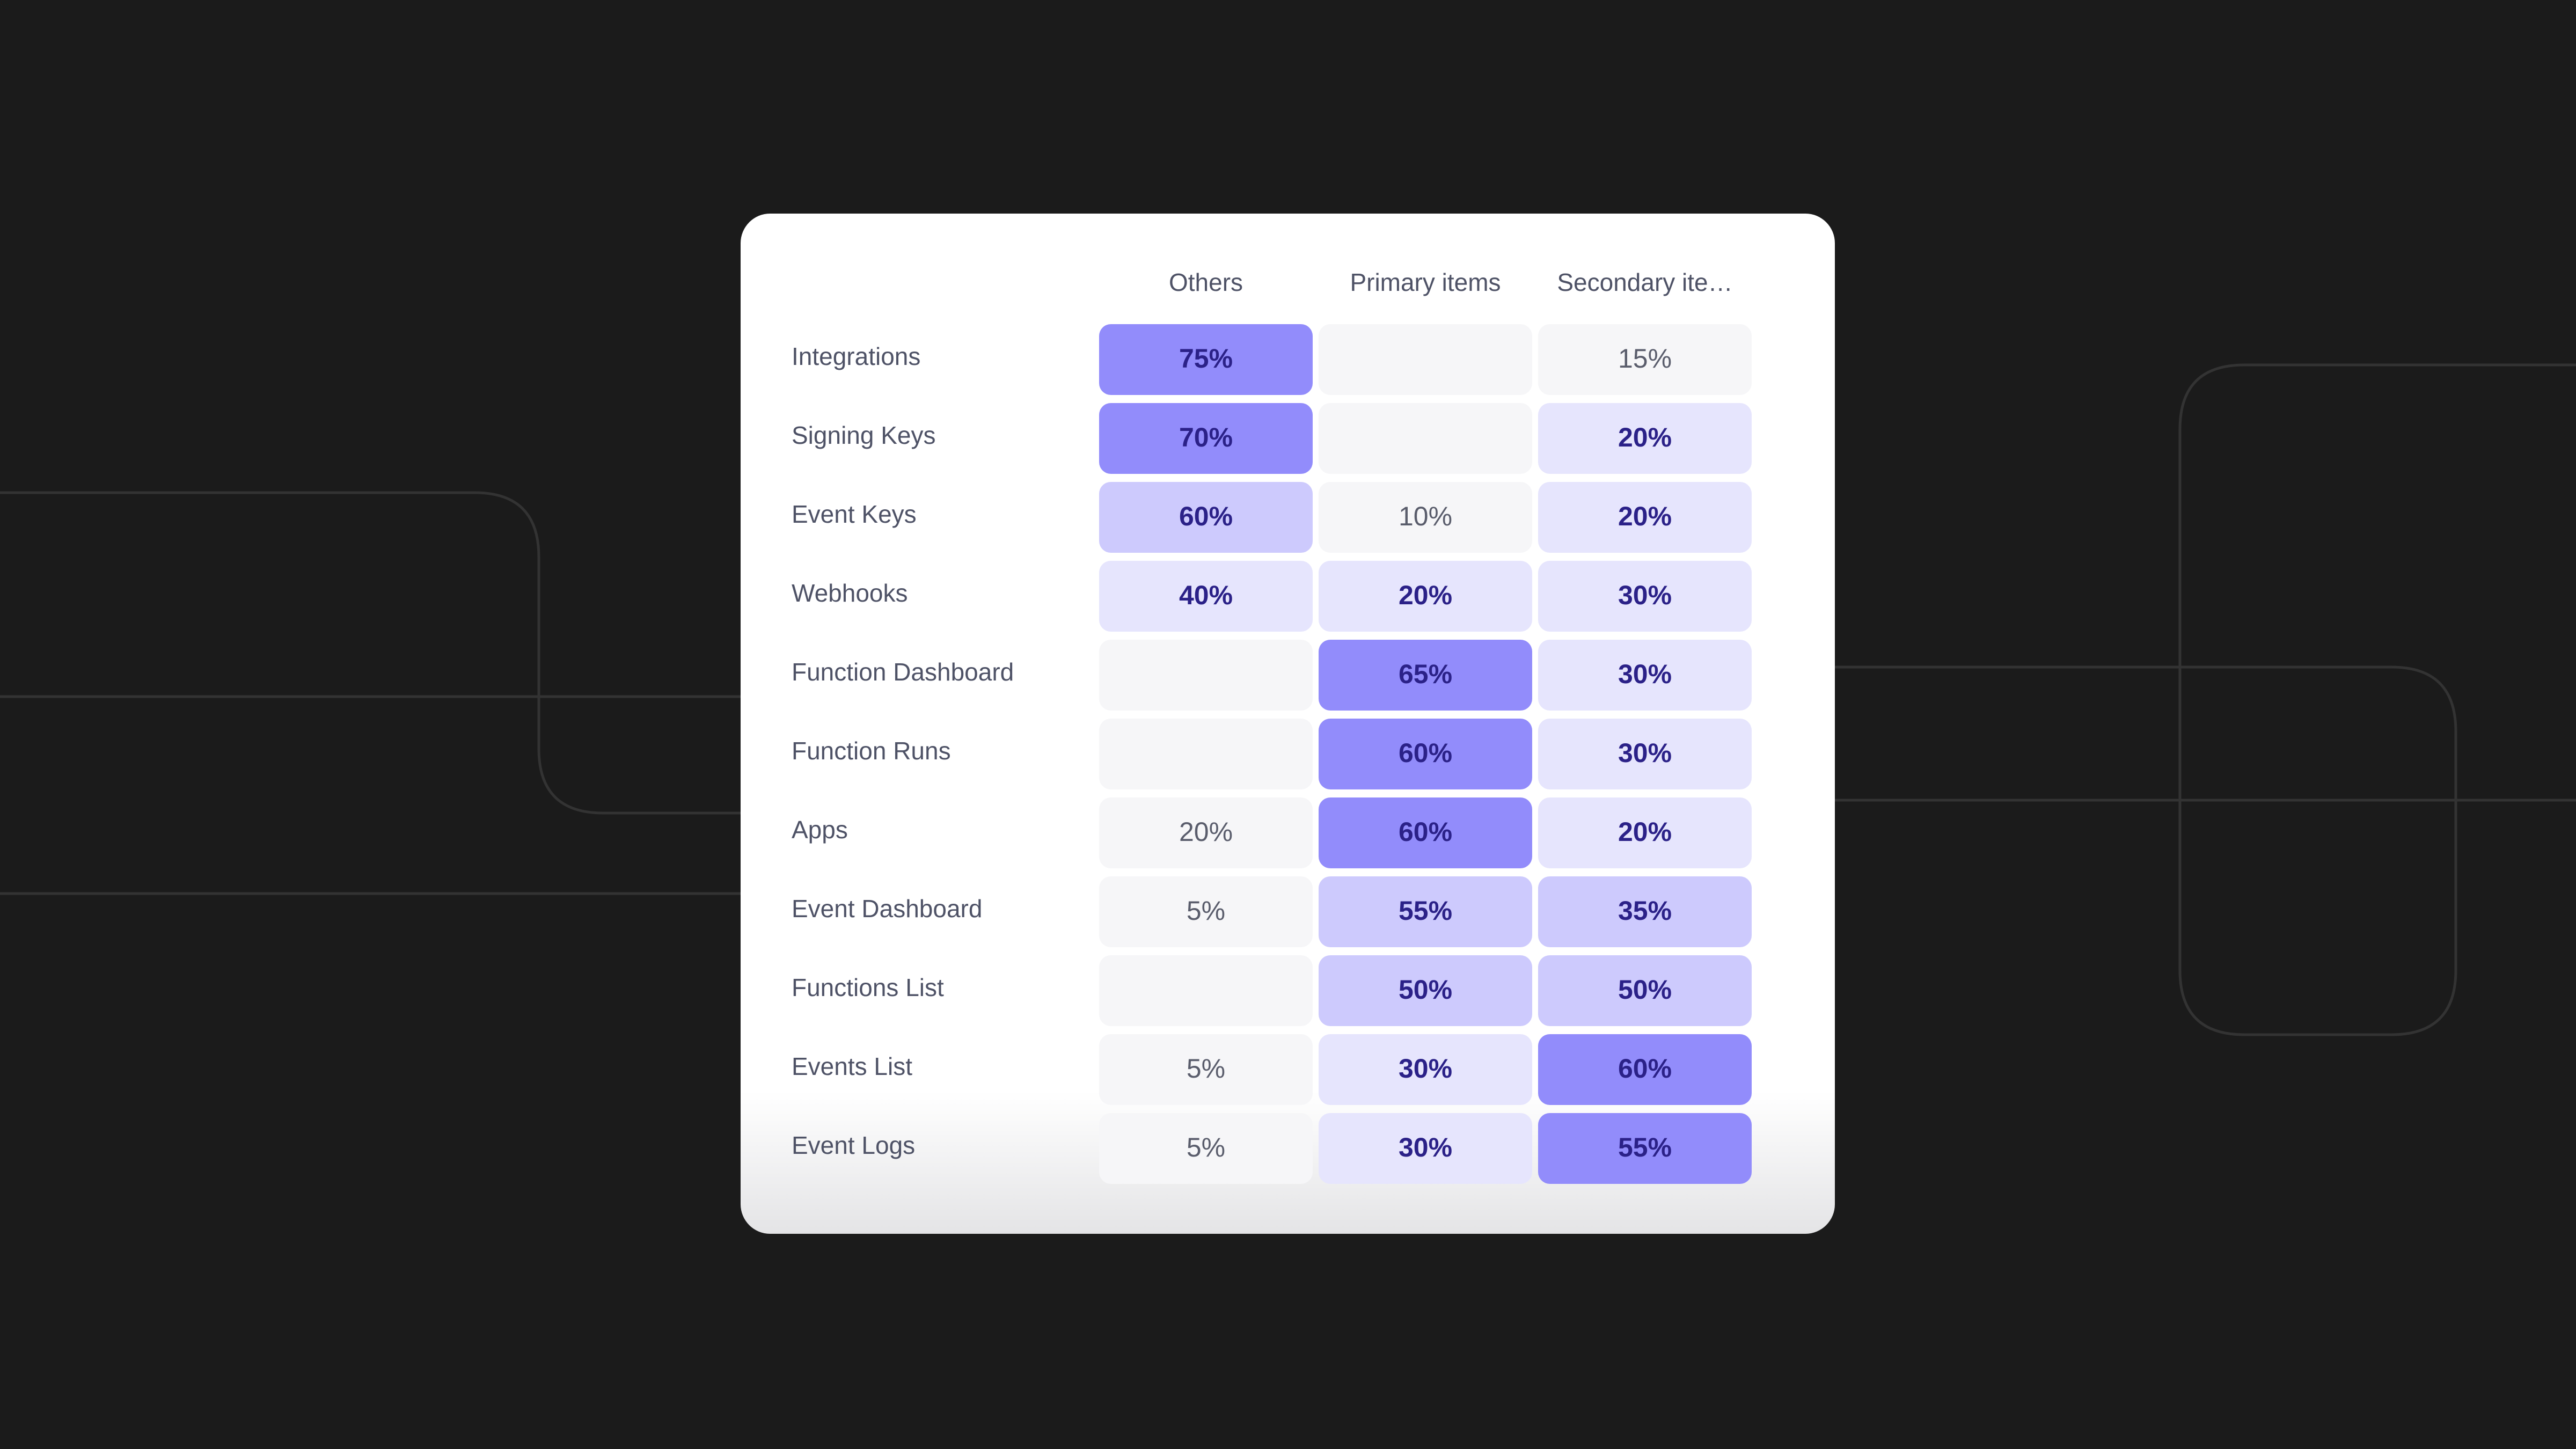  Describe the element at coordinates (850, 593) in the screenshot. I see `row-label: Webhooks` at that location.